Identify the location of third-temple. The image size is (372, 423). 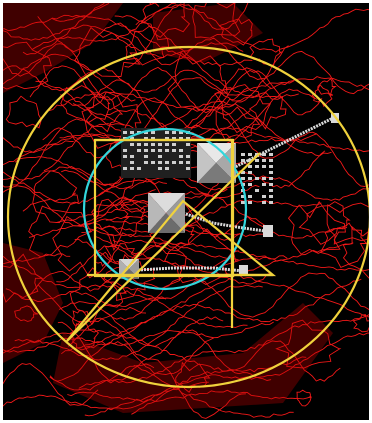
(243, 269).